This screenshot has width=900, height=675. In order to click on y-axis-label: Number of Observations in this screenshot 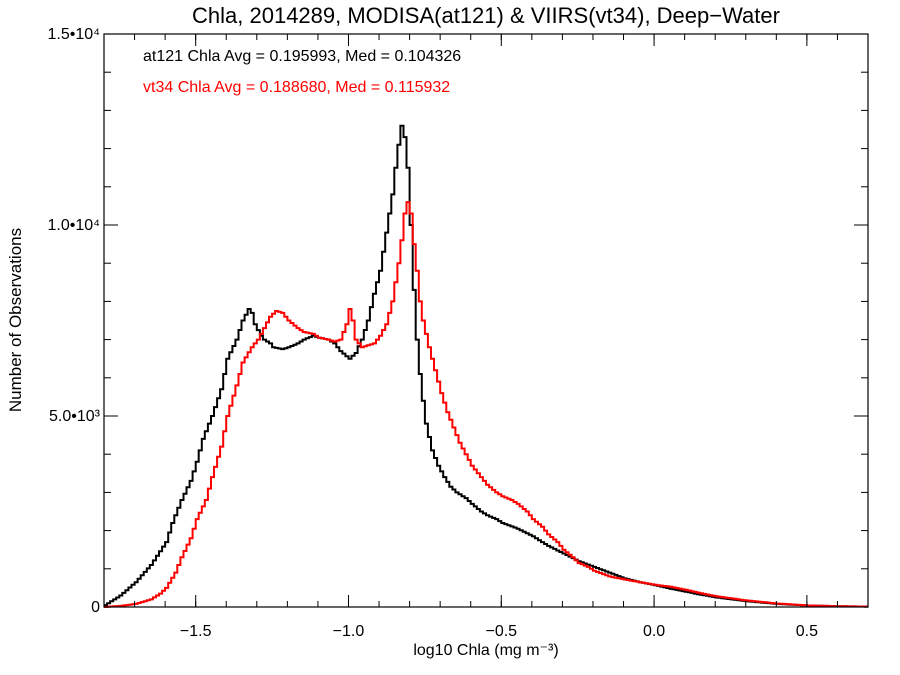, I will do `click(15, 320)`.